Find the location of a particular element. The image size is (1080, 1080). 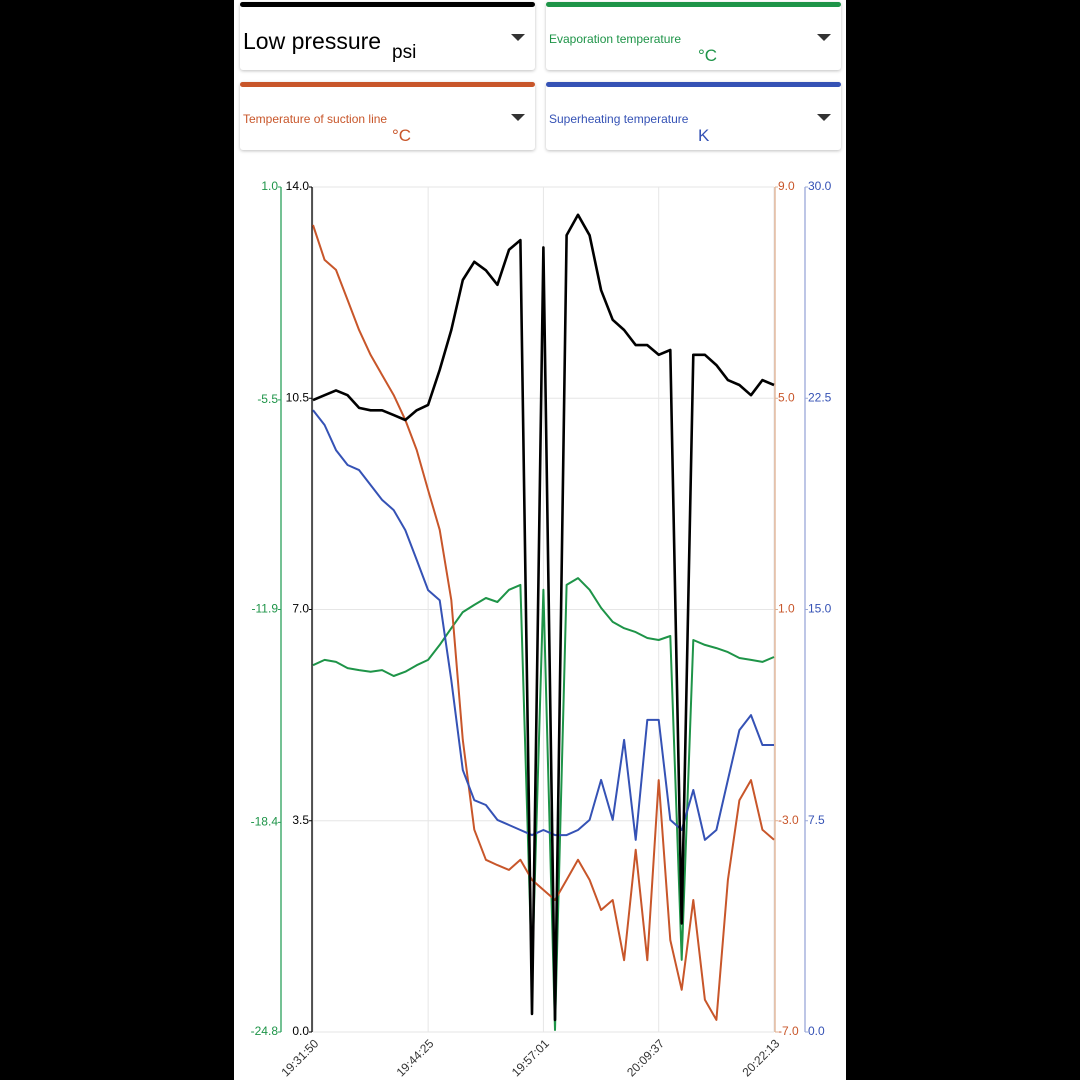

series-selector: Low pressure psi is located at coordinates (387, 36).